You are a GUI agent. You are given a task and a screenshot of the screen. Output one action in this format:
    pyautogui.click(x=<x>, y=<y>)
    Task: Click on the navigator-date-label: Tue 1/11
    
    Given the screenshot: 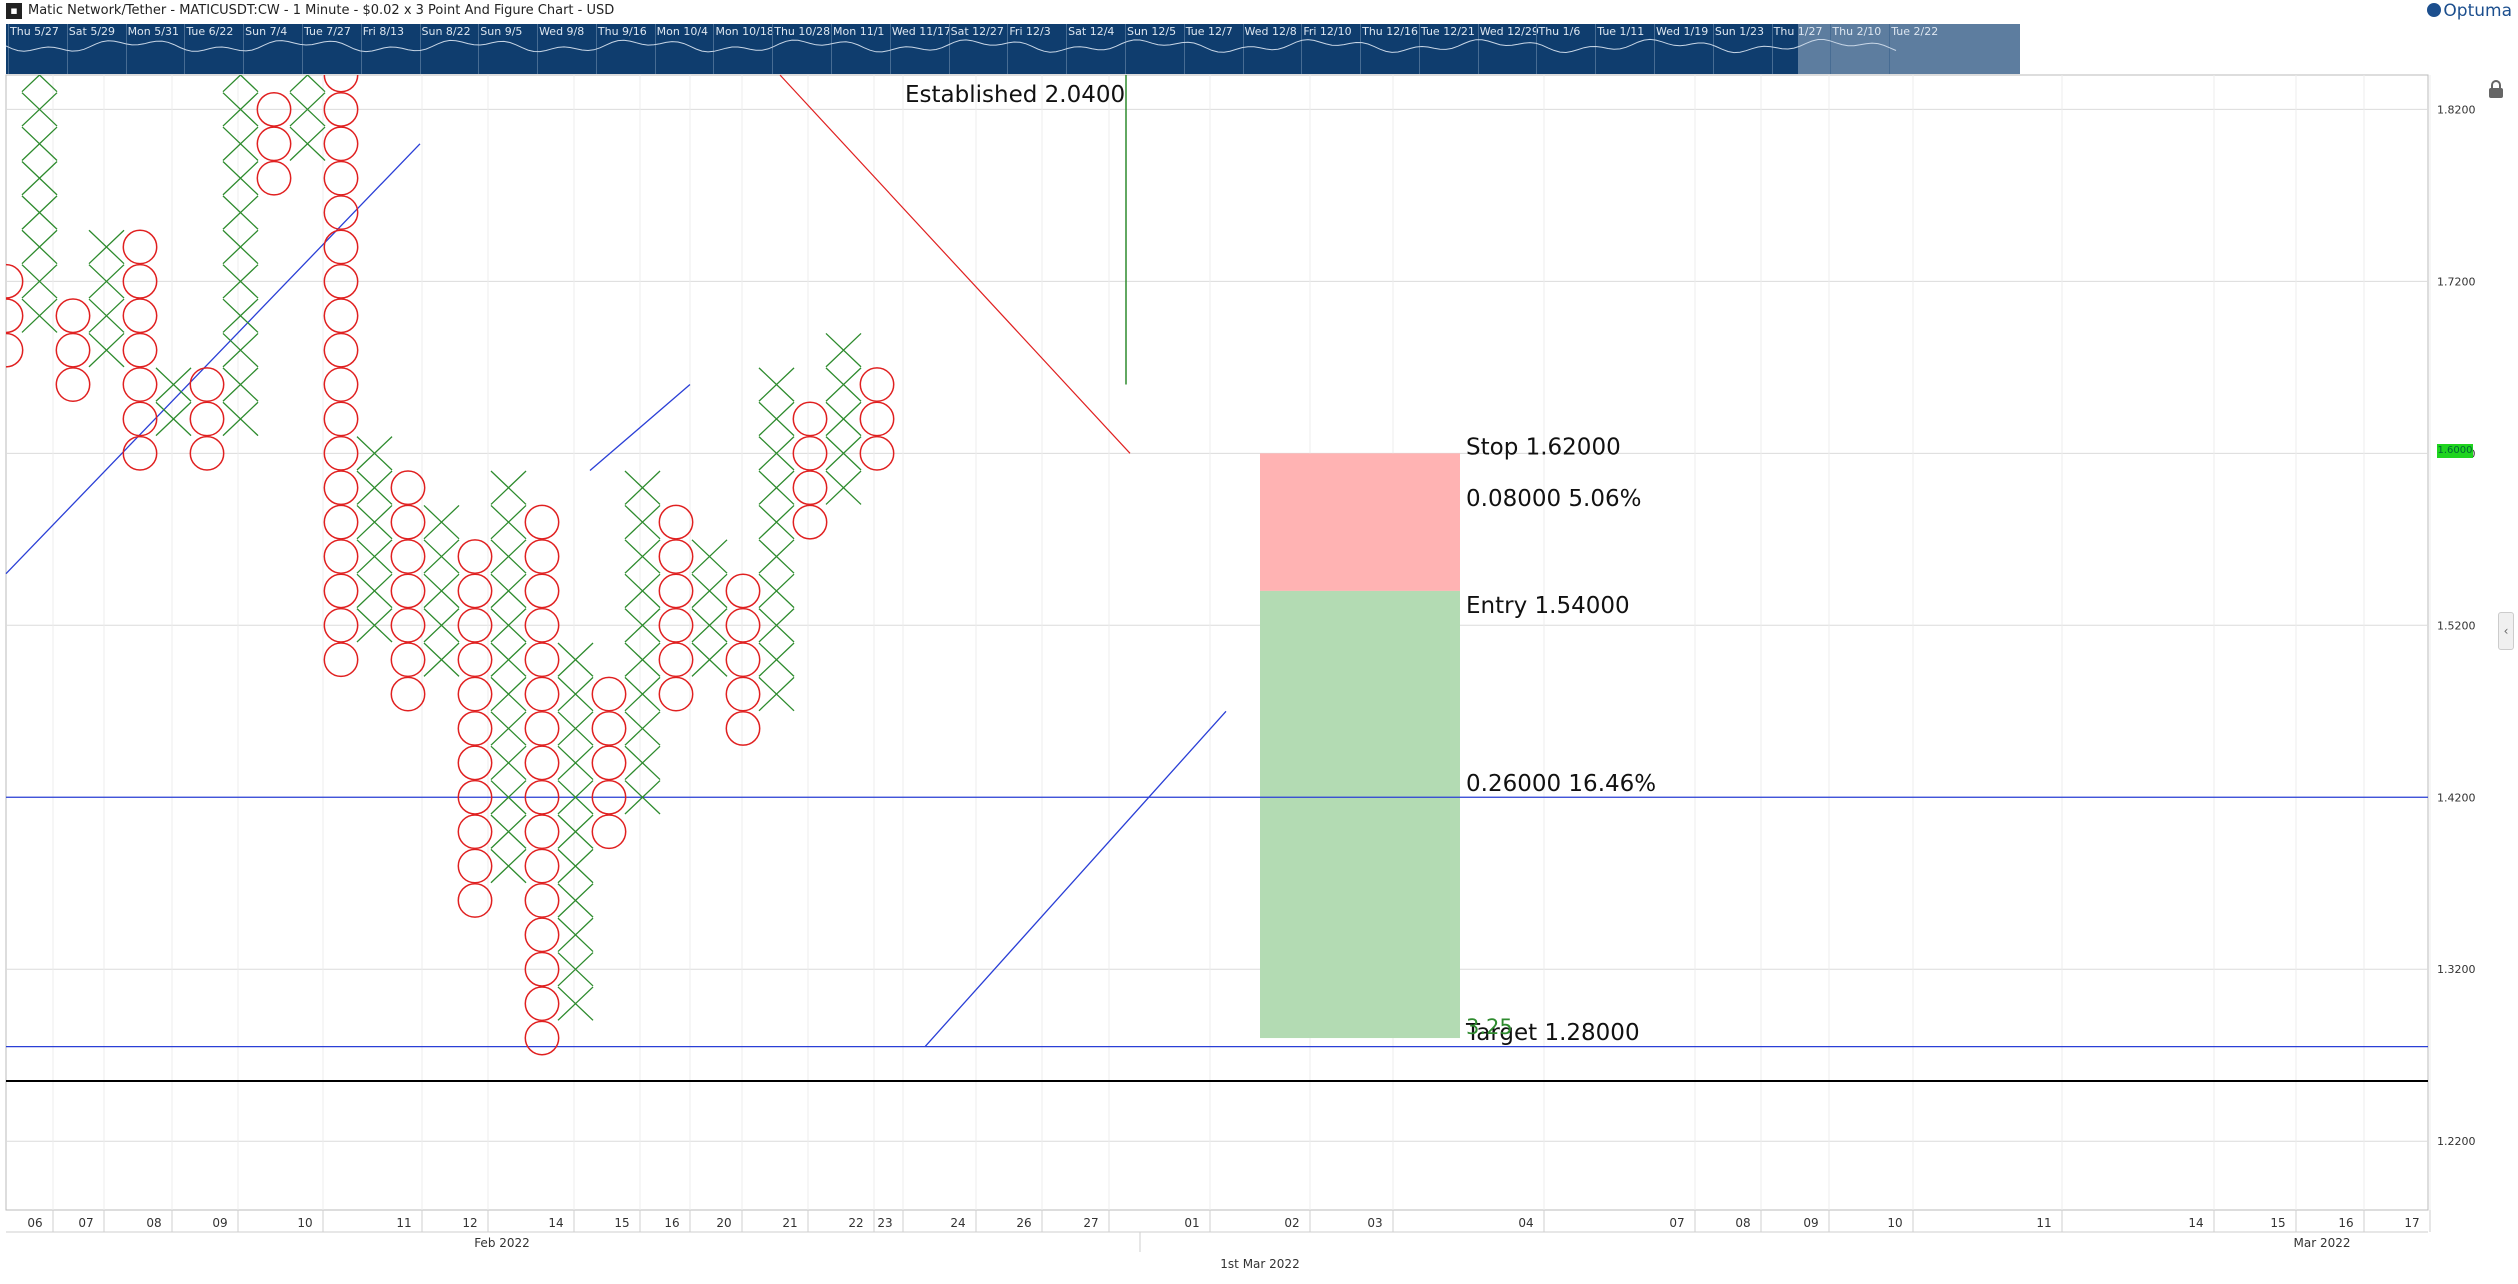 What is the action you would take?
    pyautogui.click(x=1621, y=31)
    